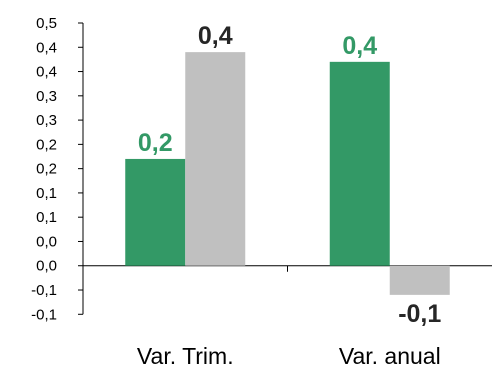 Image resolution: width=494 pixels, height=372 pixels. What do you see at coordinates (390, 356) in the screenshot?
I see `category-label: Var. anual` at bounding box center [390, 356].